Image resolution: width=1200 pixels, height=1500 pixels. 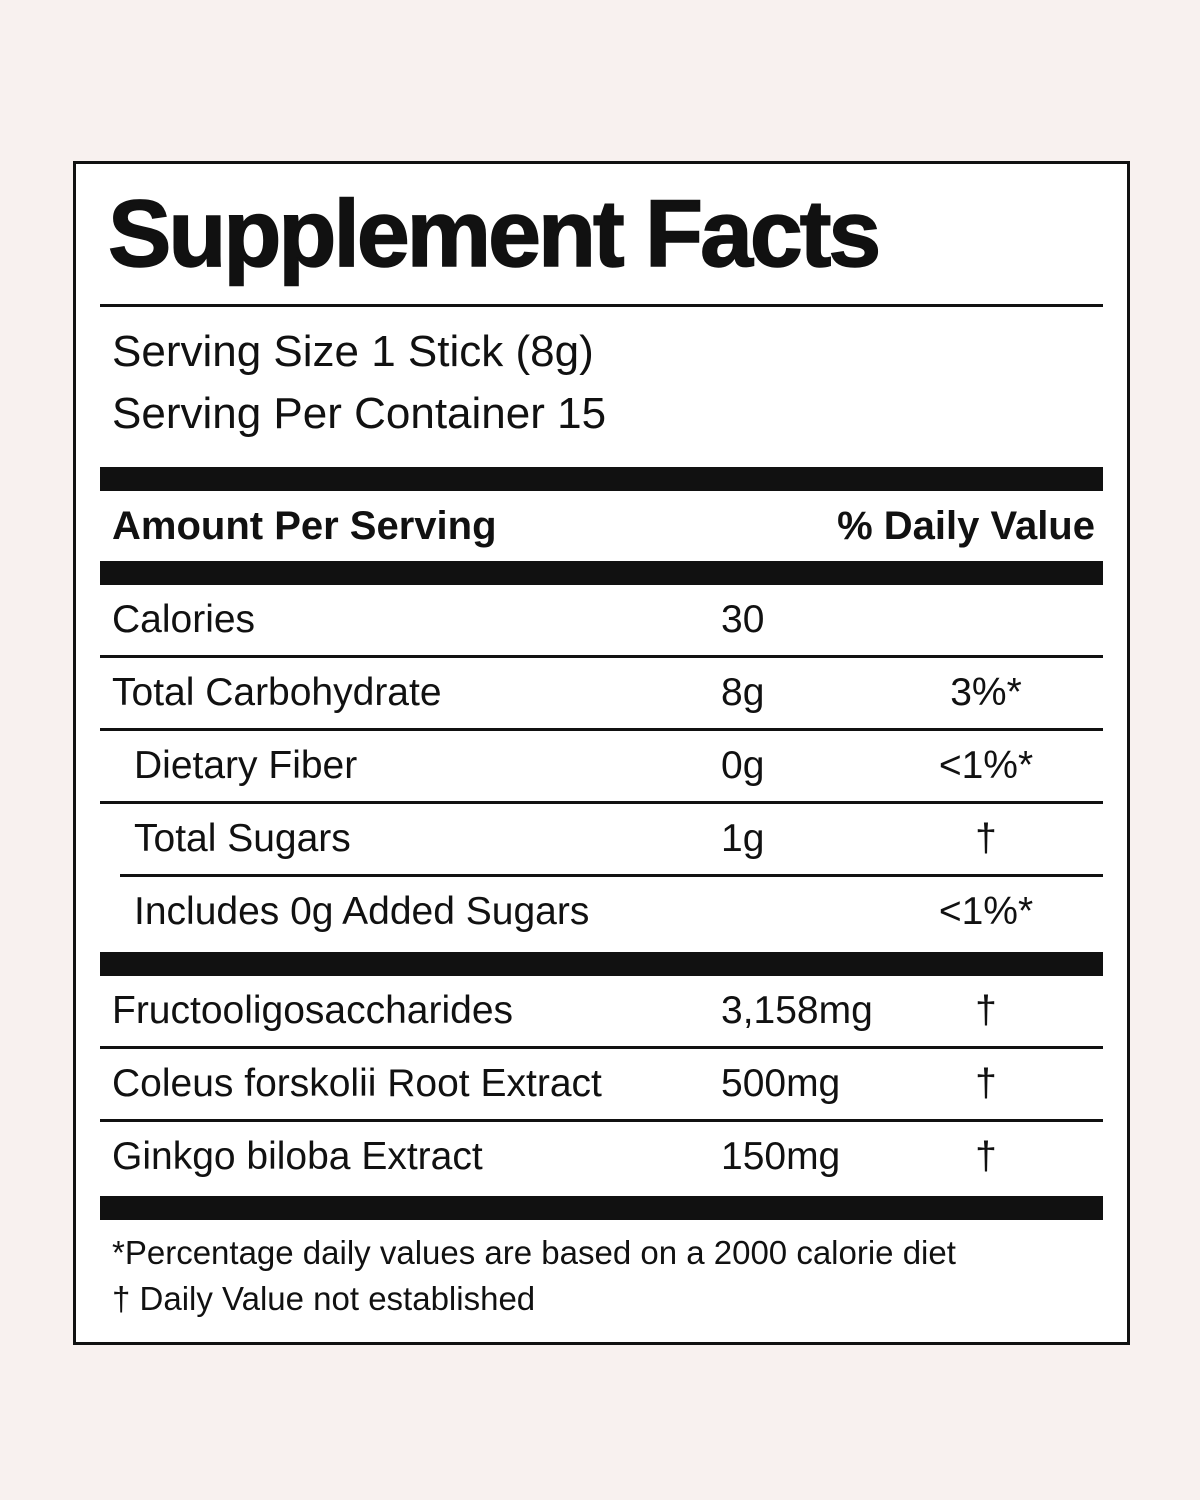 I want to click on nutrient-name: Dietary Fiber, so click(x=246, y=765).